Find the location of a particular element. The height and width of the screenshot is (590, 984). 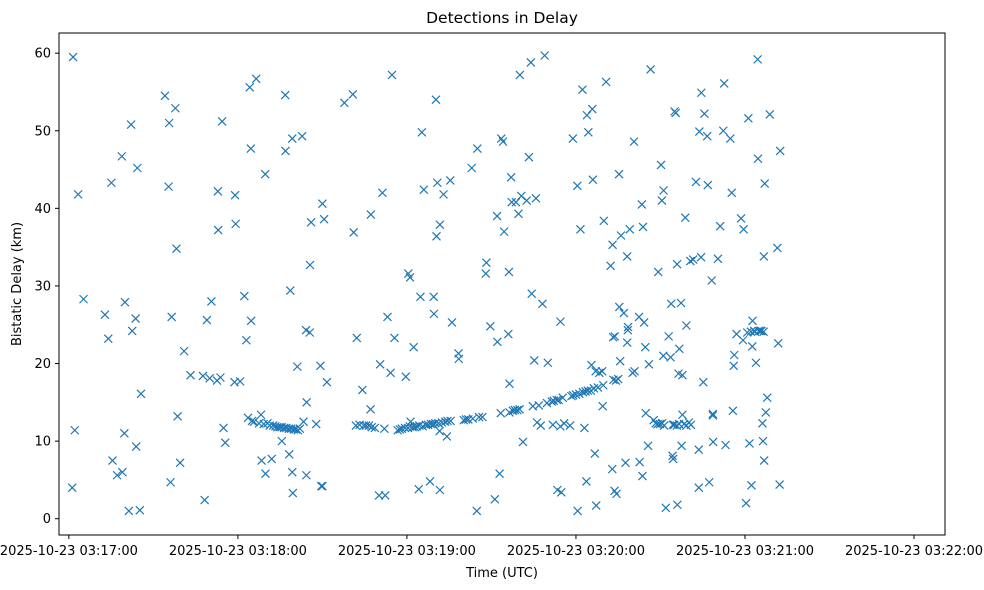

y-tick-label: 10 is located at coordinates (42, 442).